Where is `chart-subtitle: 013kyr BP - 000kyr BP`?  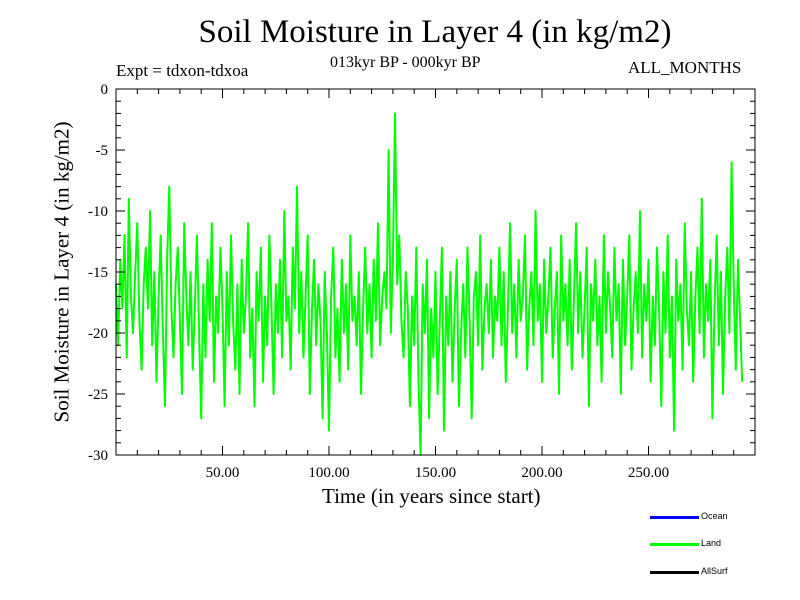 chart-subtitle: 013kyr BP - 000kyr BP is located at coordinates (405, 62).